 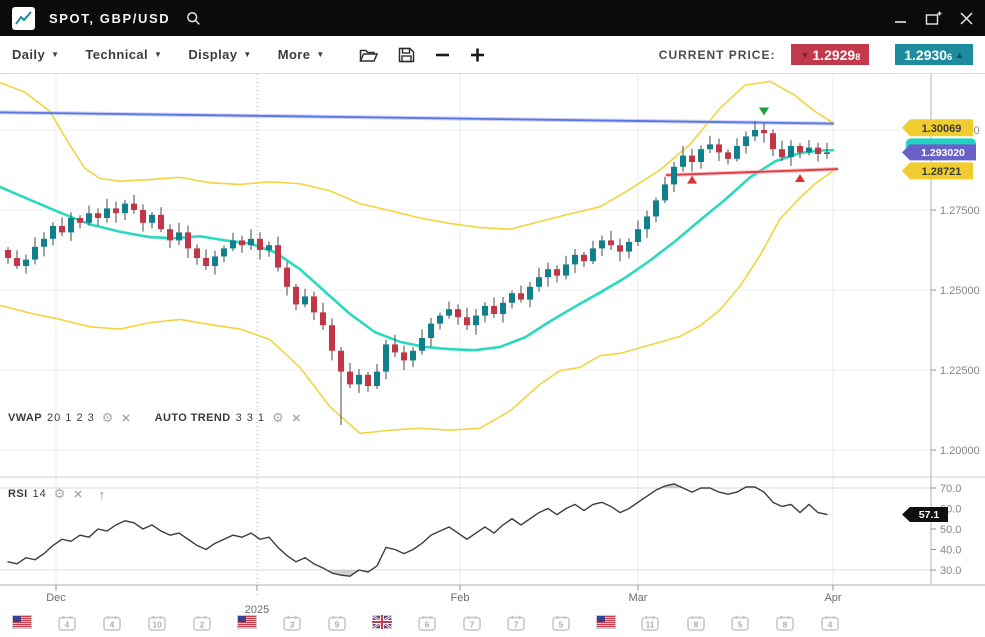 What do you see at coordinates (193, 18) in the screenshot?
I see `search-icon` at bounding box center [193, 18].